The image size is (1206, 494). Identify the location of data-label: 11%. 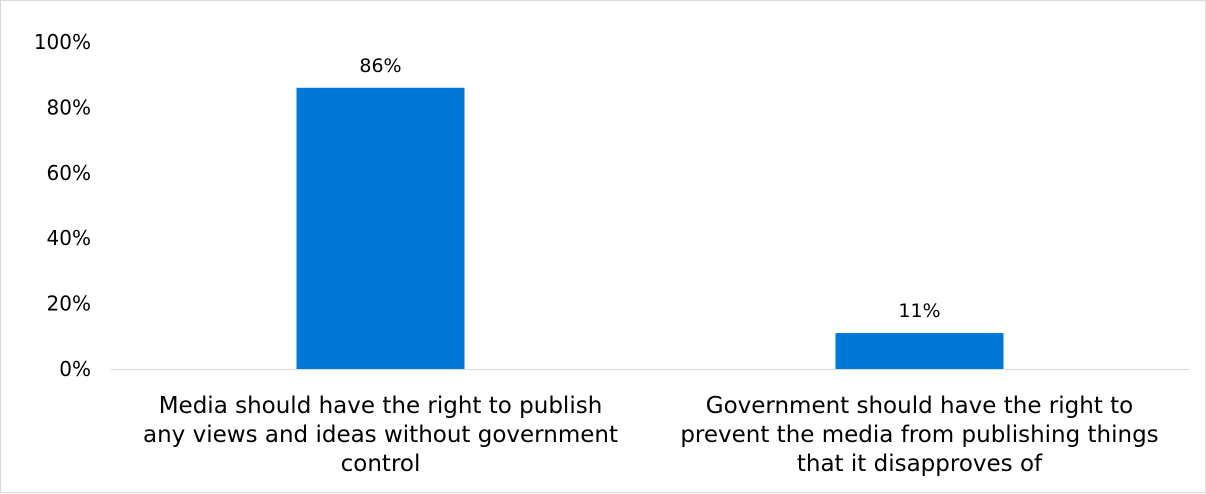
(919, 311).